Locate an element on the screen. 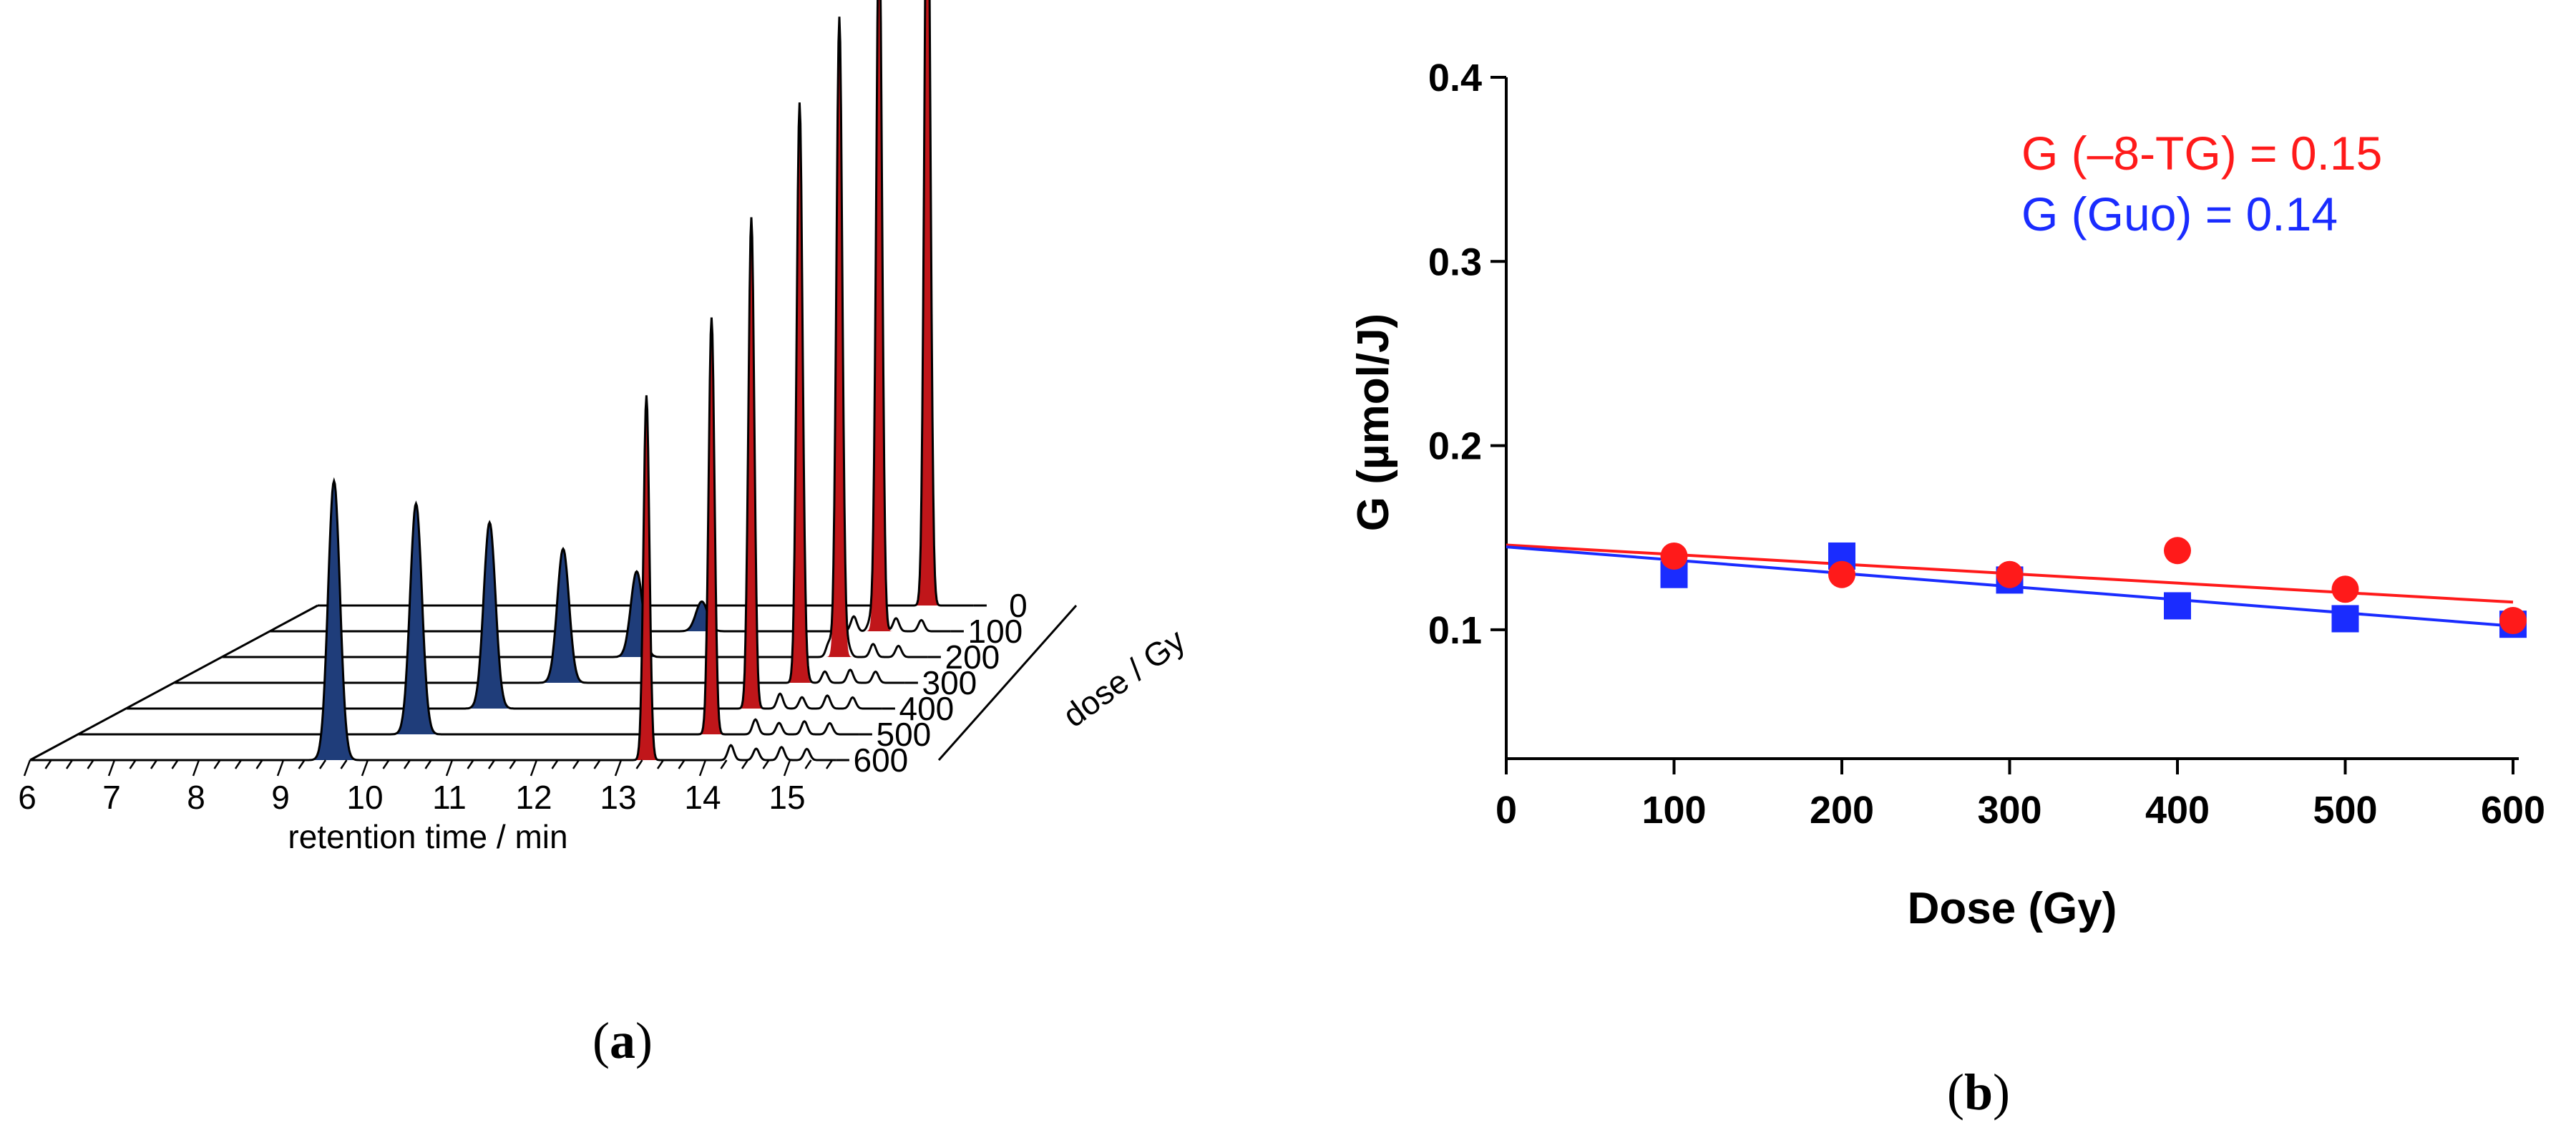 The image size is (2576, 1138). dose-tick-label-400: 400 is located at coordinates (927, 708).